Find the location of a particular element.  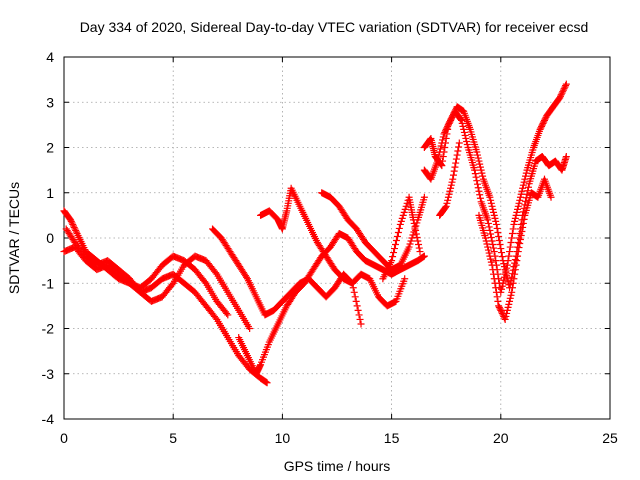

y-tick-label: 3 is located at coordinates (50, 102).